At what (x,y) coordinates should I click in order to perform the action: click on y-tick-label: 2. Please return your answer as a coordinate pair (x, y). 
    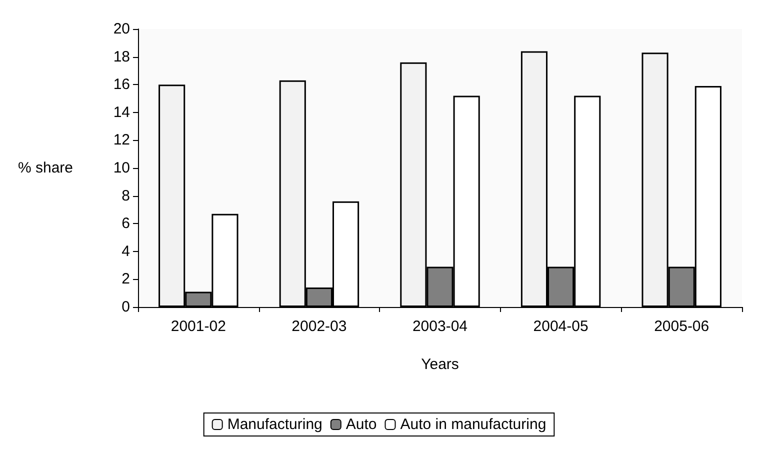
    Looking at the image, I should click on (126, 279).